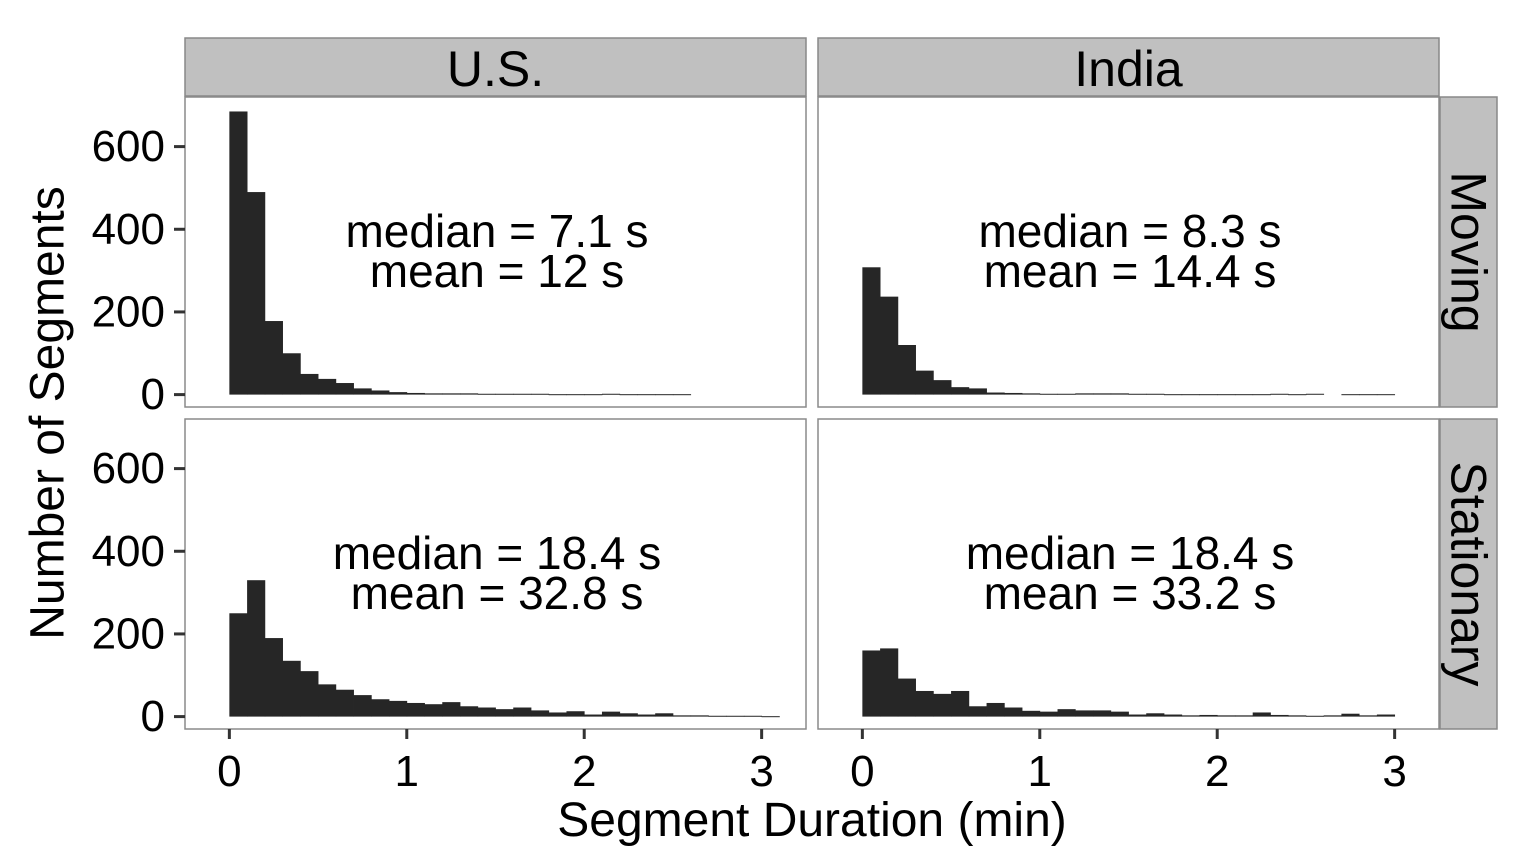 Image resolution: width=1536 pixels, height=864 pixels. What do you see at coordinates (1130, 593) in the screenshot?
I see `annotation-india-stationary-mean: mean = 33.2 s` at bounding box center [1130, 593].